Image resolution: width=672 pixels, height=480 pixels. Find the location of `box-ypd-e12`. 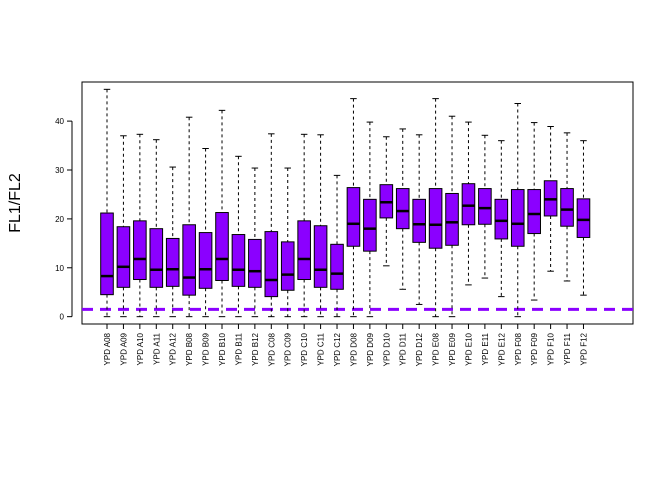

box-ypd-e12 is located at coordinates (501, 219).